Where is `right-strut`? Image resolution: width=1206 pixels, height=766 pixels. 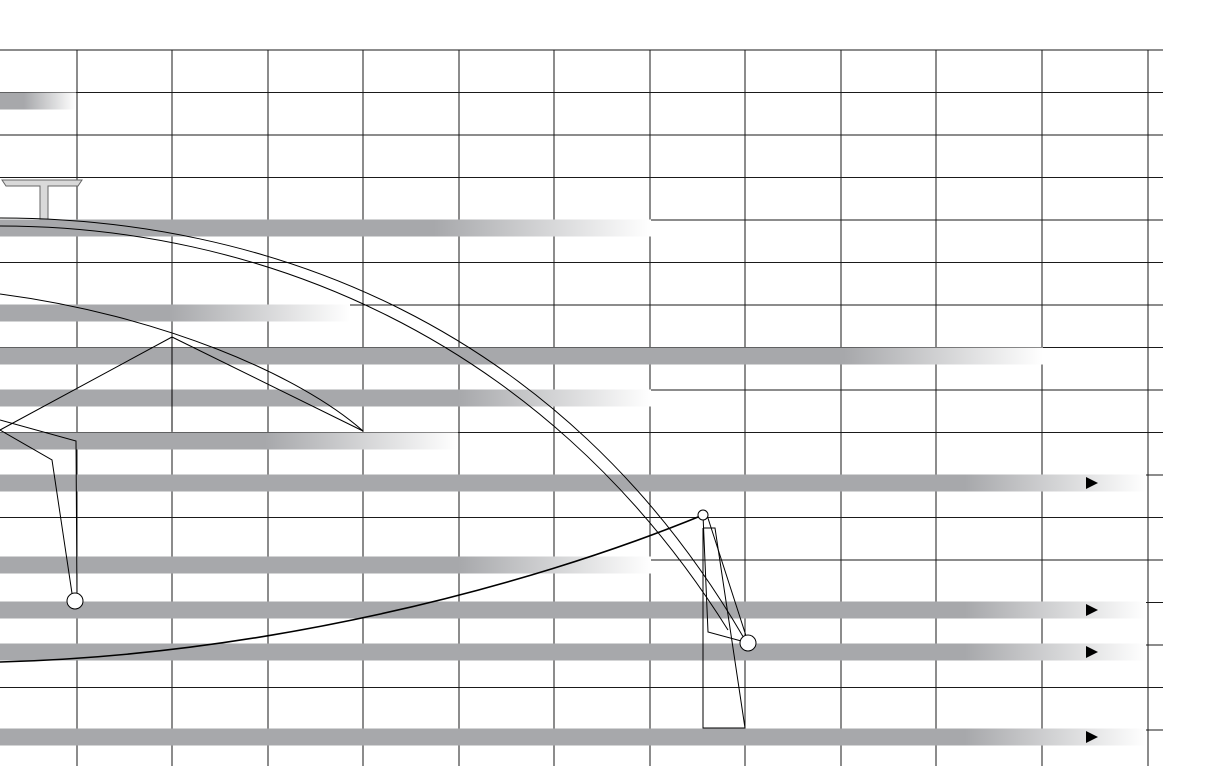 right-strut is located at coordinates (724, 578).